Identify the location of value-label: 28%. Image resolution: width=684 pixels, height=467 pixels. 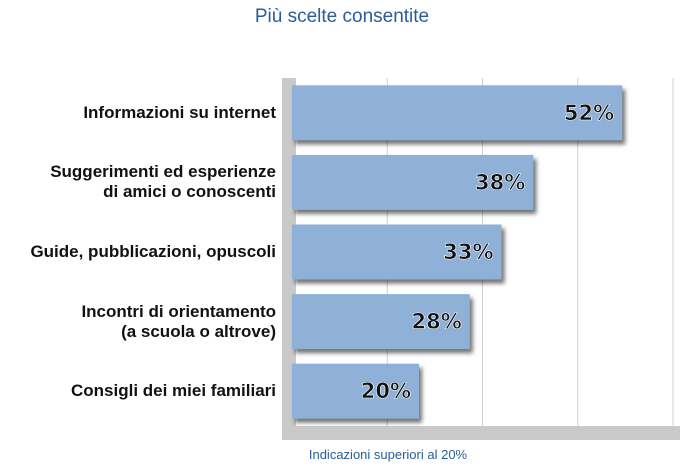
(437, 322).